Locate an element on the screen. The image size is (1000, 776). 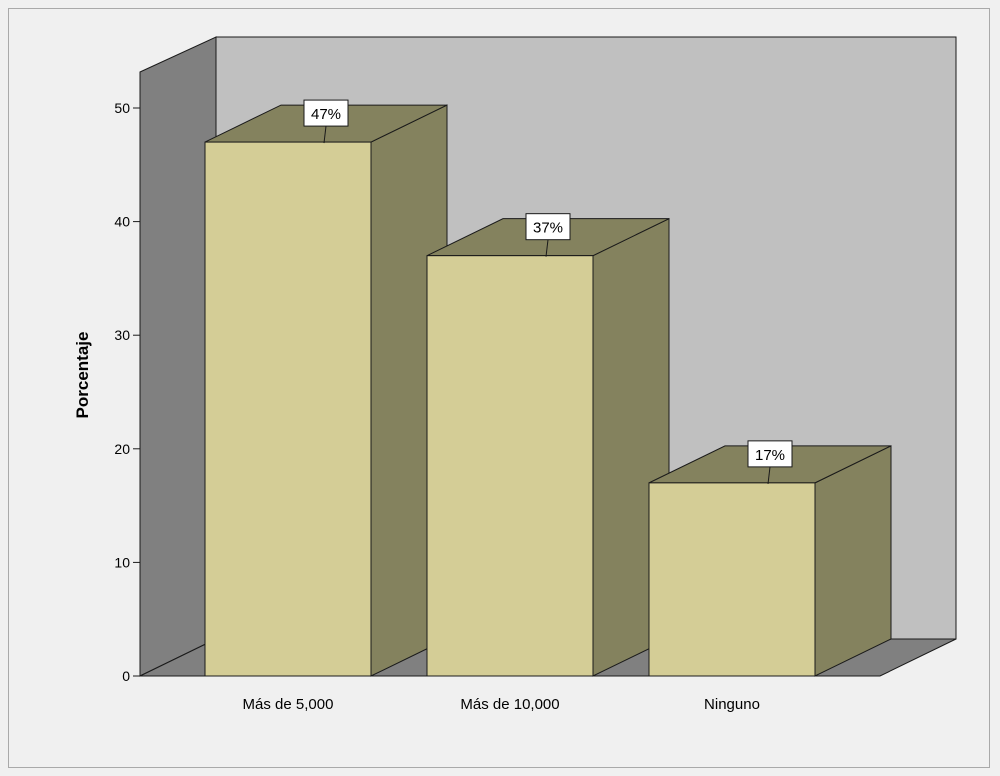
y-tick-label-10: 10 is located at coordinates (122, 562).